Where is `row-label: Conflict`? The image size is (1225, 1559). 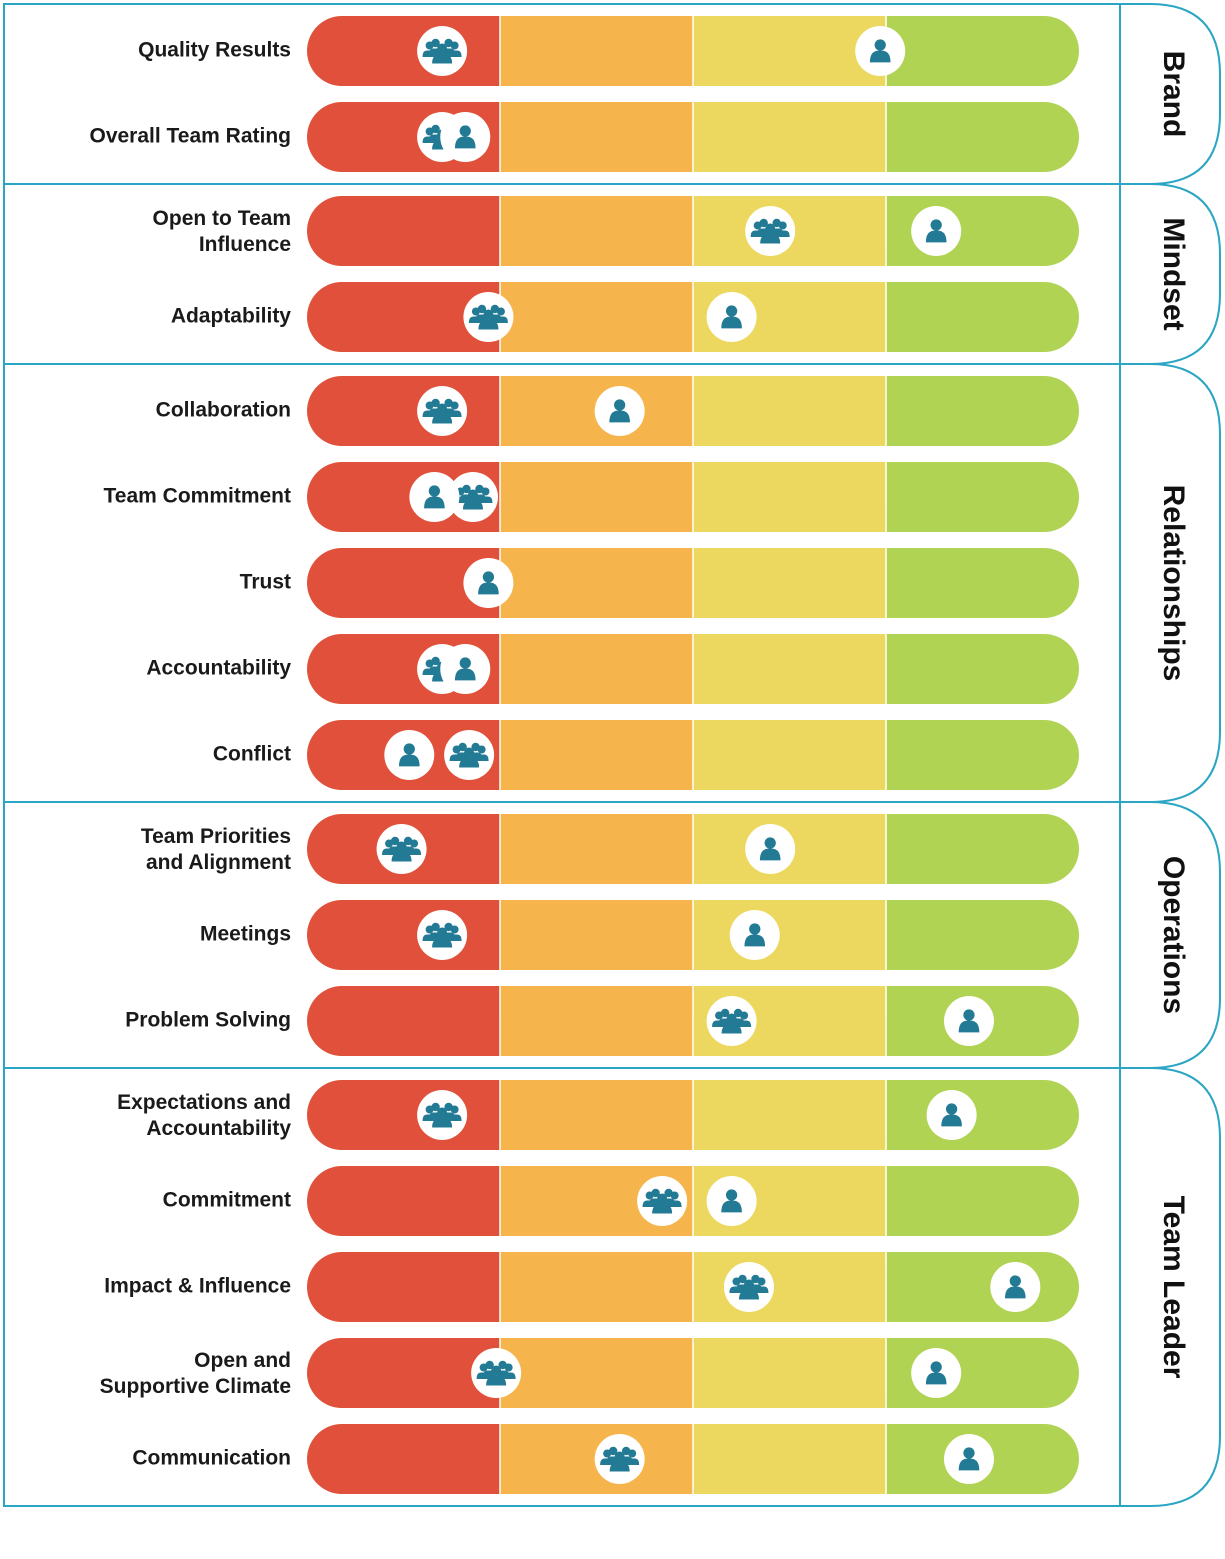 row-label: Conflict is located at coordinates (252, 754).